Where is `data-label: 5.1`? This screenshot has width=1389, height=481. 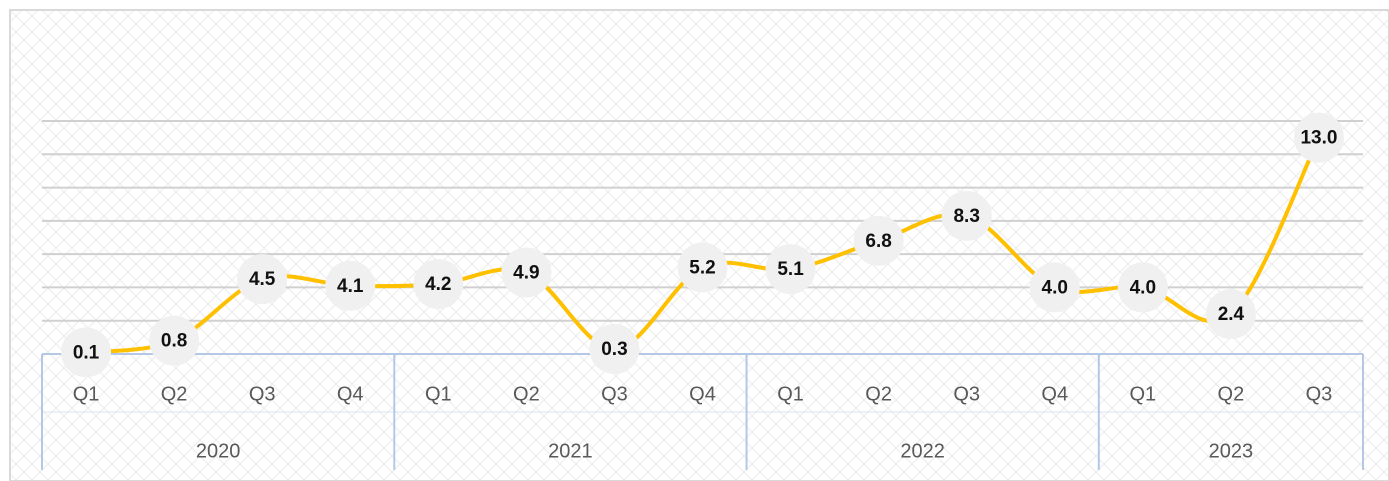 data-label: 5.1 is located at coordinates (790, 269).